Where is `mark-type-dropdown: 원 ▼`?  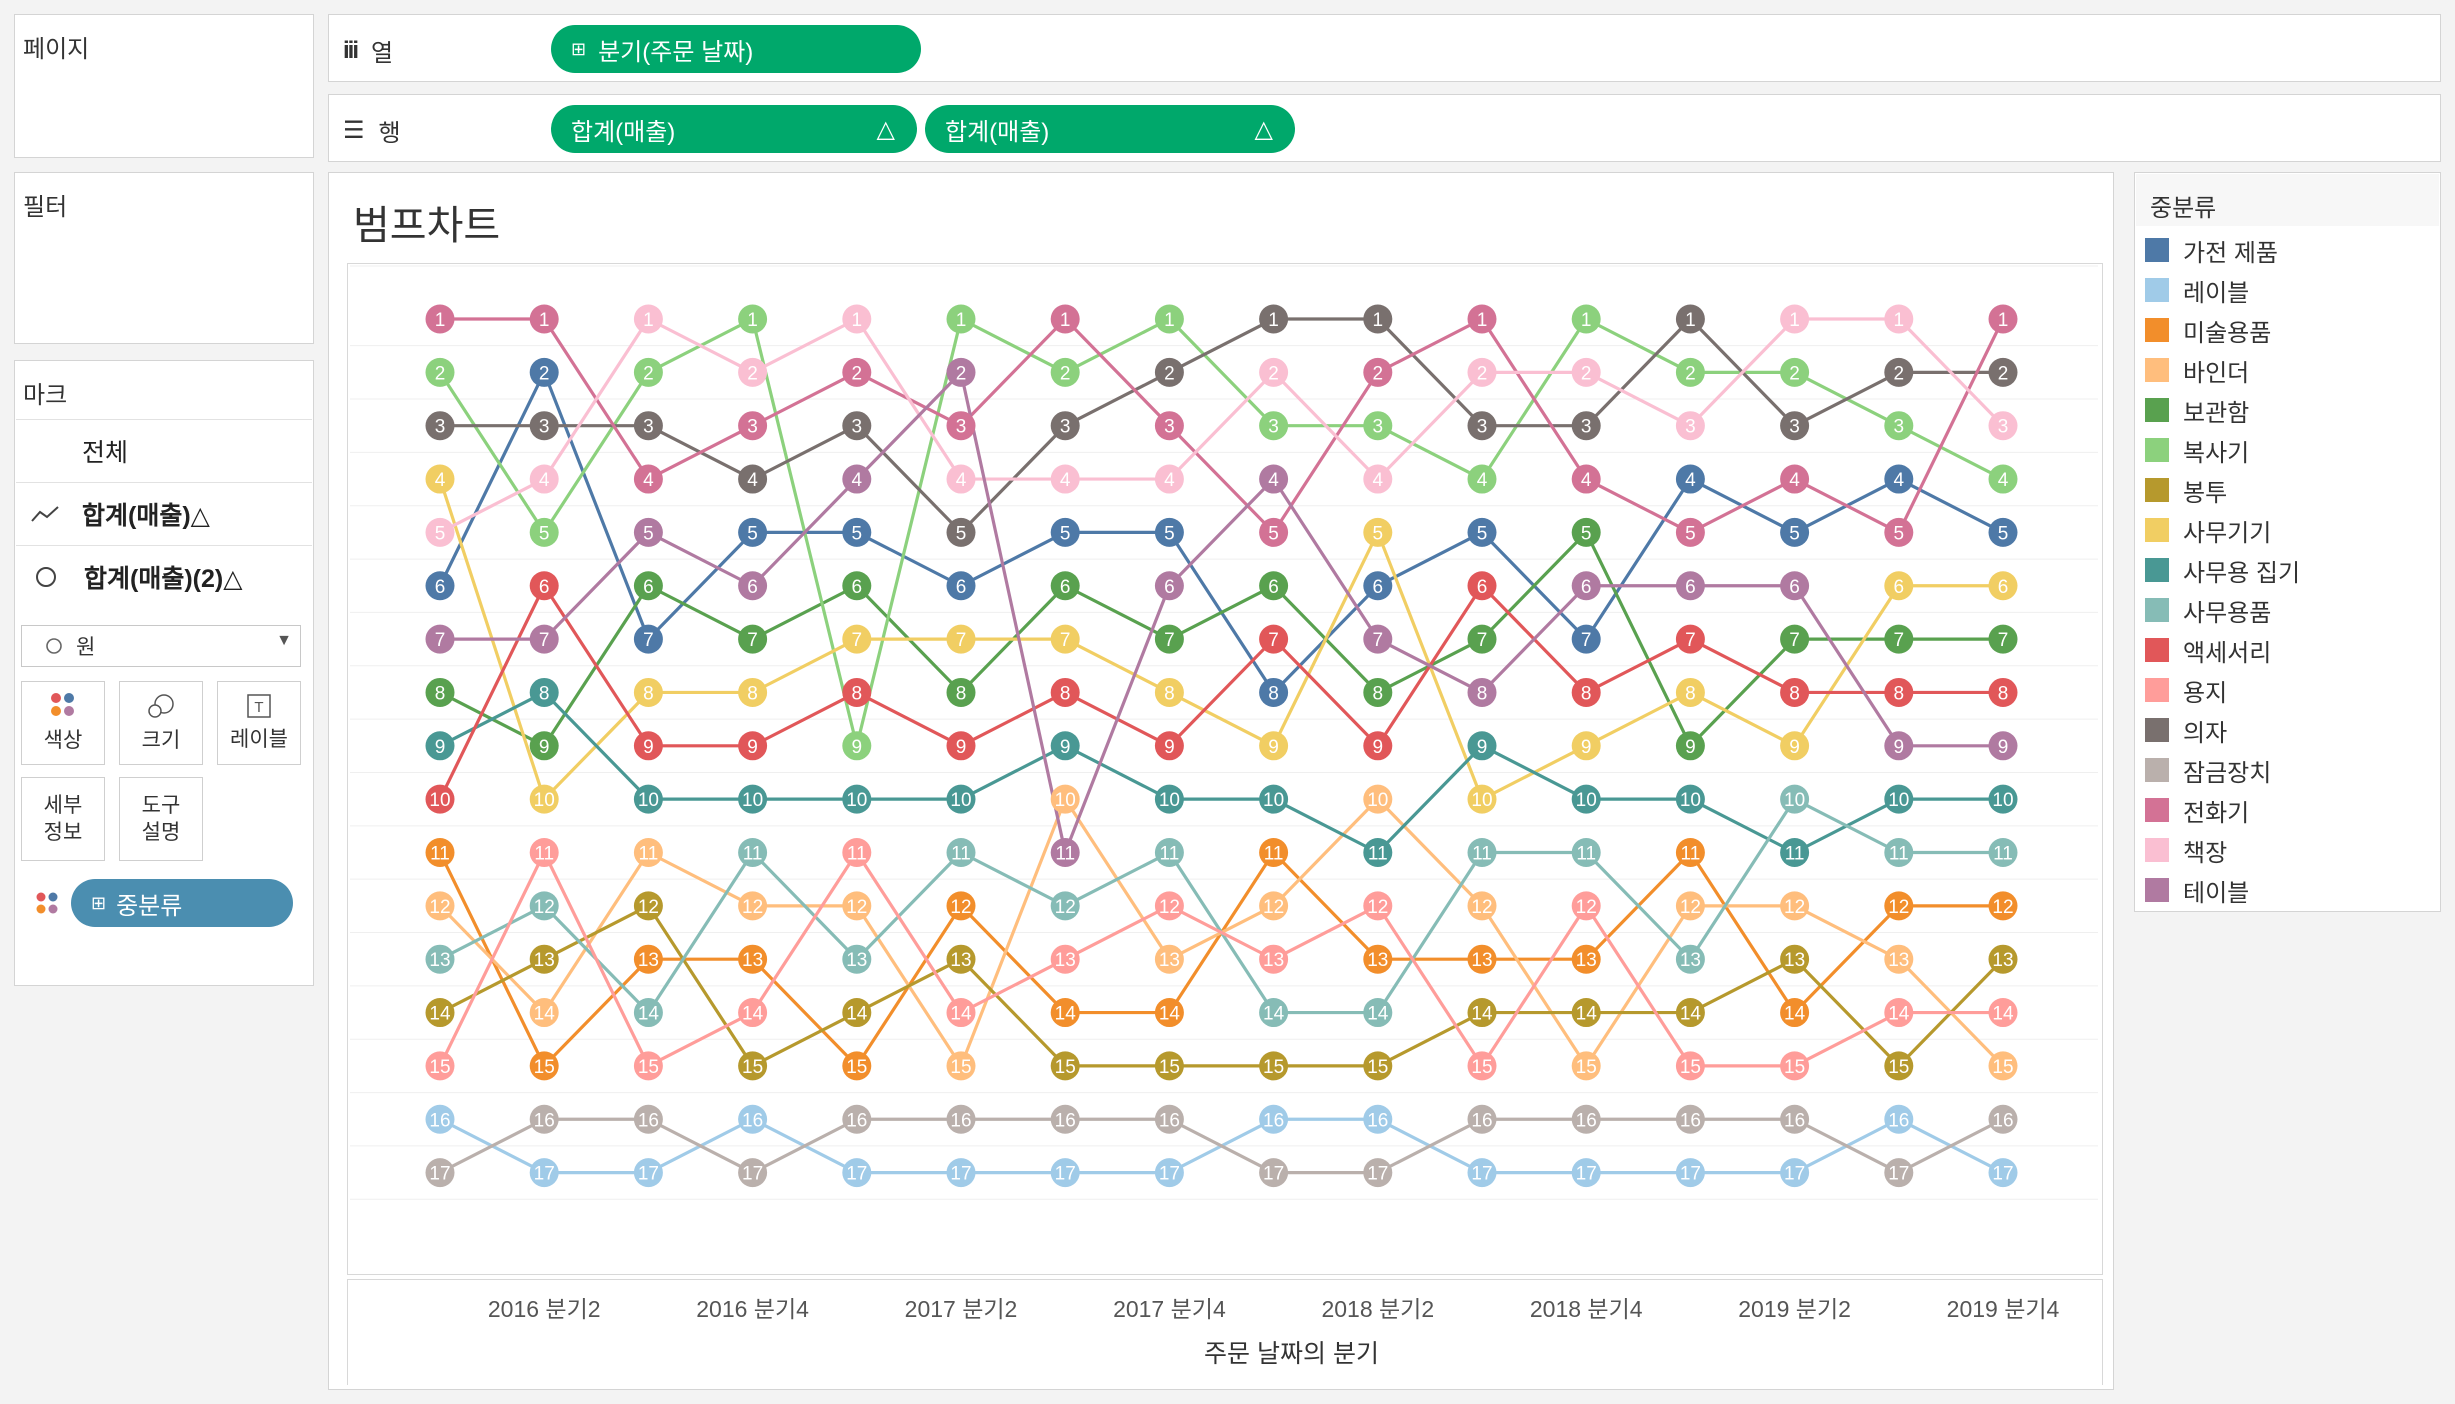
mark-type-dropdown: 원 ▼ is located at coordinates (161, 646).